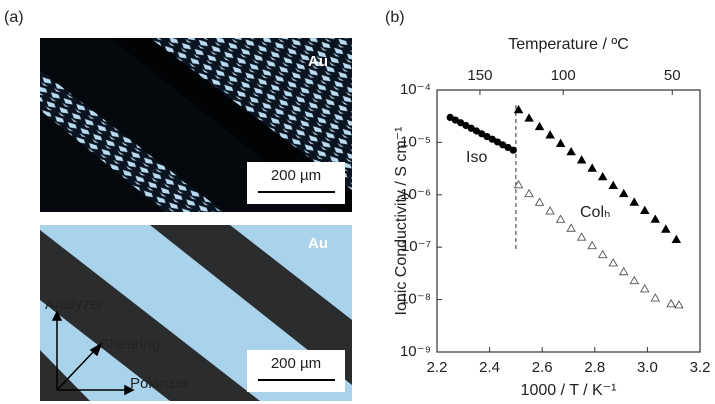 This screenshot has width=715, height=404. What do you see at coordinates (479, 75) in the screenshot?
I see `x2-tick-label: 150` at bounding box center [479, 75].